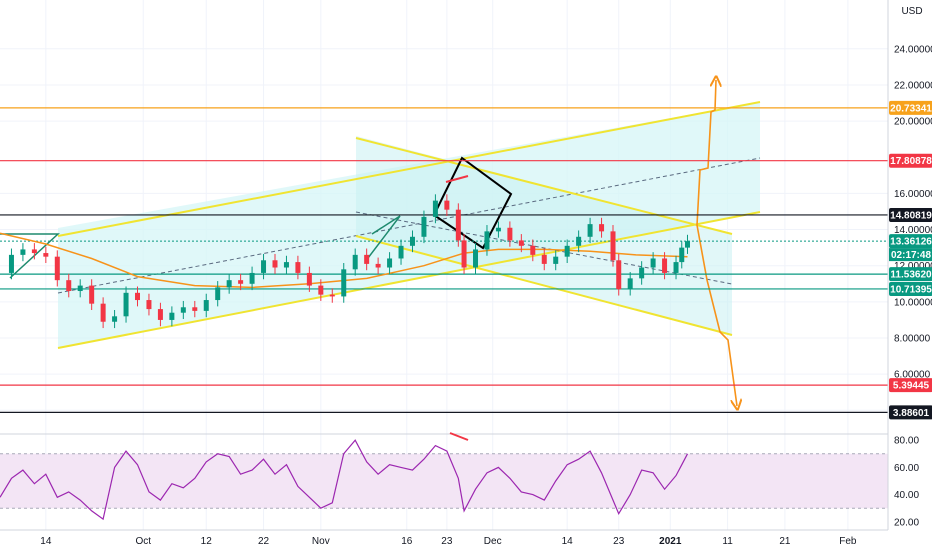  Describe the element at coordinates (544, 285) in the screenshot. I see `descending-channel-lower-line` at that location.